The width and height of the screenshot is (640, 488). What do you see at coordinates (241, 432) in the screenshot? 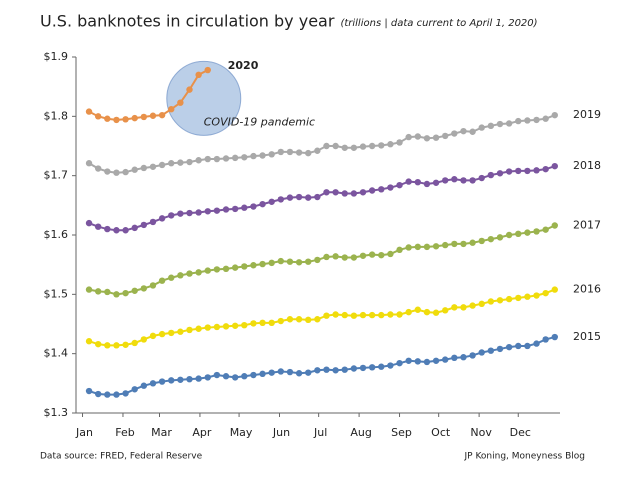
I see `x-tick-label: May` at bounding box center [241, 432].